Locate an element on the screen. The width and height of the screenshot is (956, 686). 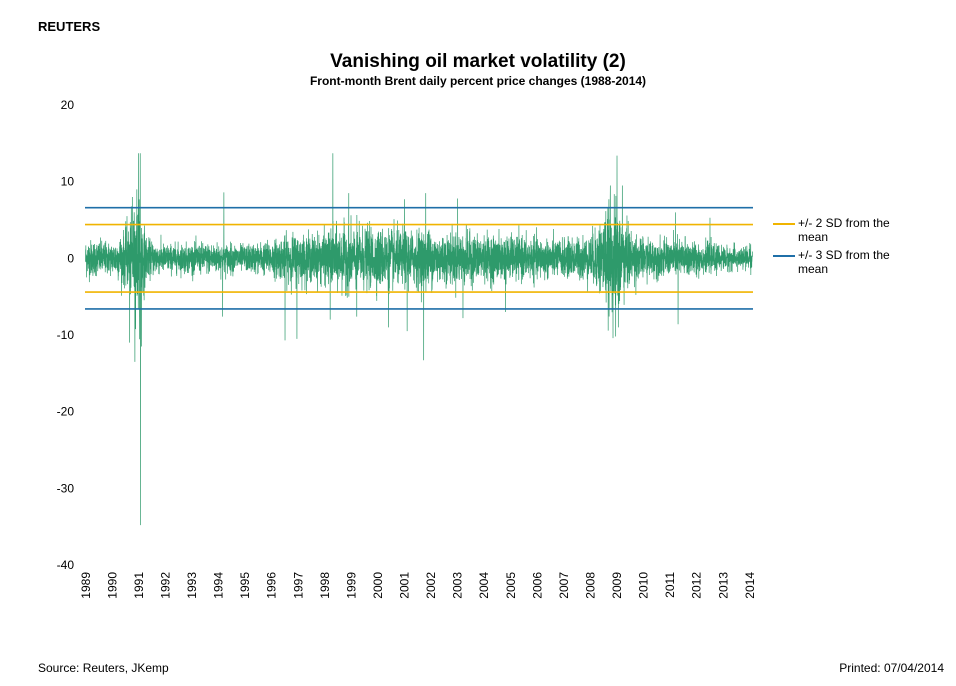
x-tick-label: 2012 is located at coordinates (697, 585).